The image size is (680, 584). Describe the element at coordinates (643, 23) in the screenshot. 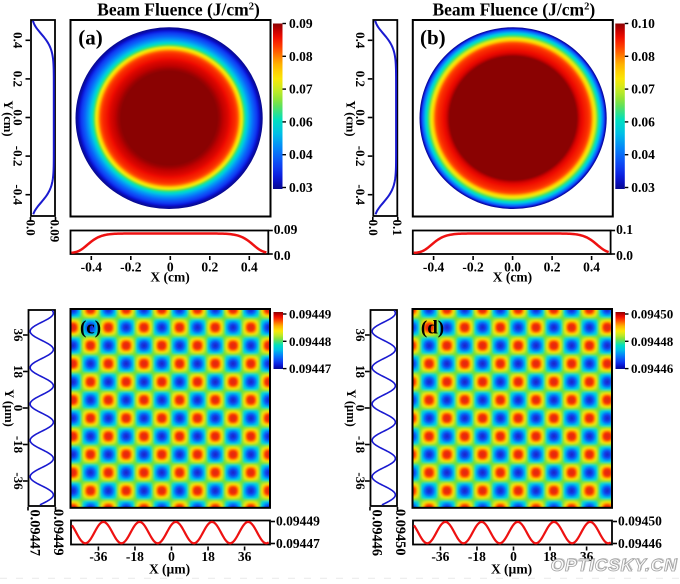

I see `svg-text: 0.10` at that location.